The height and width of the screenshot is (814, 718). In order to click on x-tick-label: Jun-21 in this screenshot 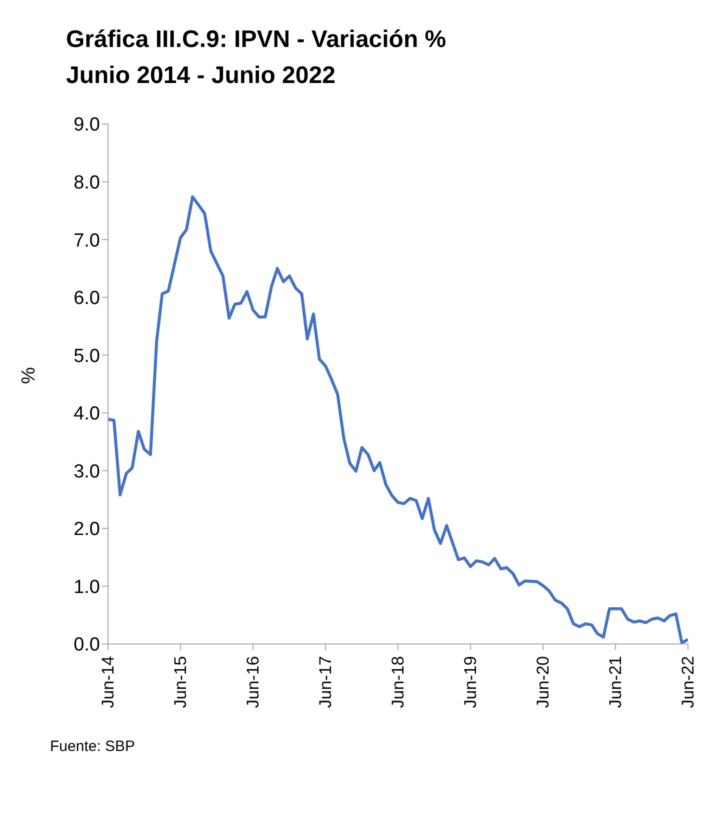, I will do `click(616, 682)`.